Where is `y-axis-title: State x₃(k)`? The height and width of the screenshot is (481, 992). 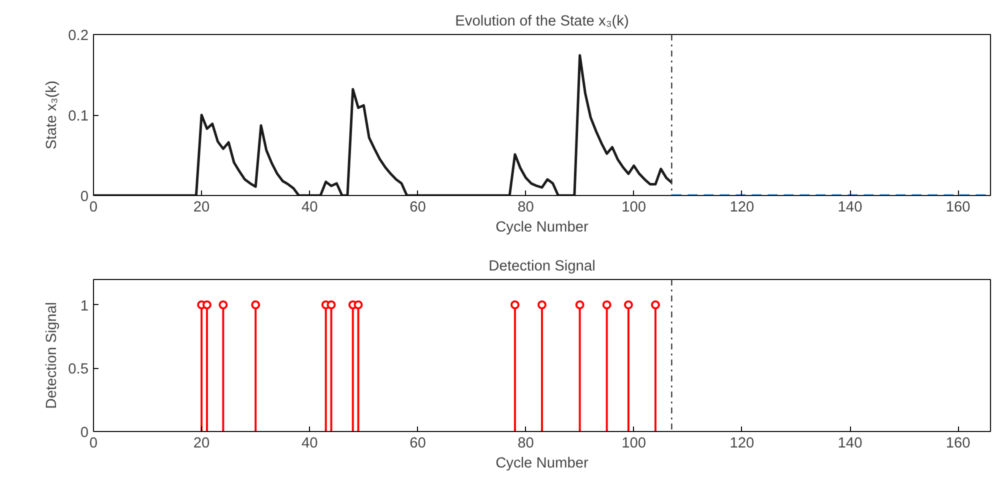 y-axis-title: State x₃(k) is located at coordinates (52, 115).